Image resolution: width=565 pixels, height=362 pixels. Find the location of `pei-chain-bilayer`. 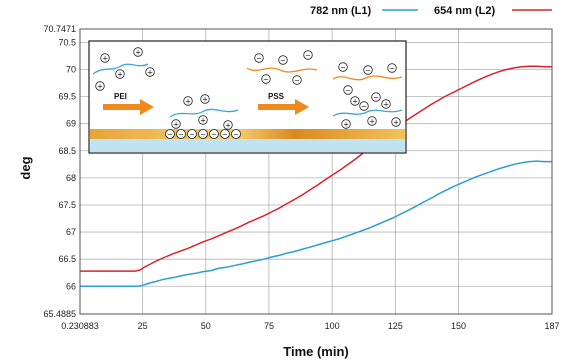

pei-chain-bilayer is located at coordinates (367, 113).